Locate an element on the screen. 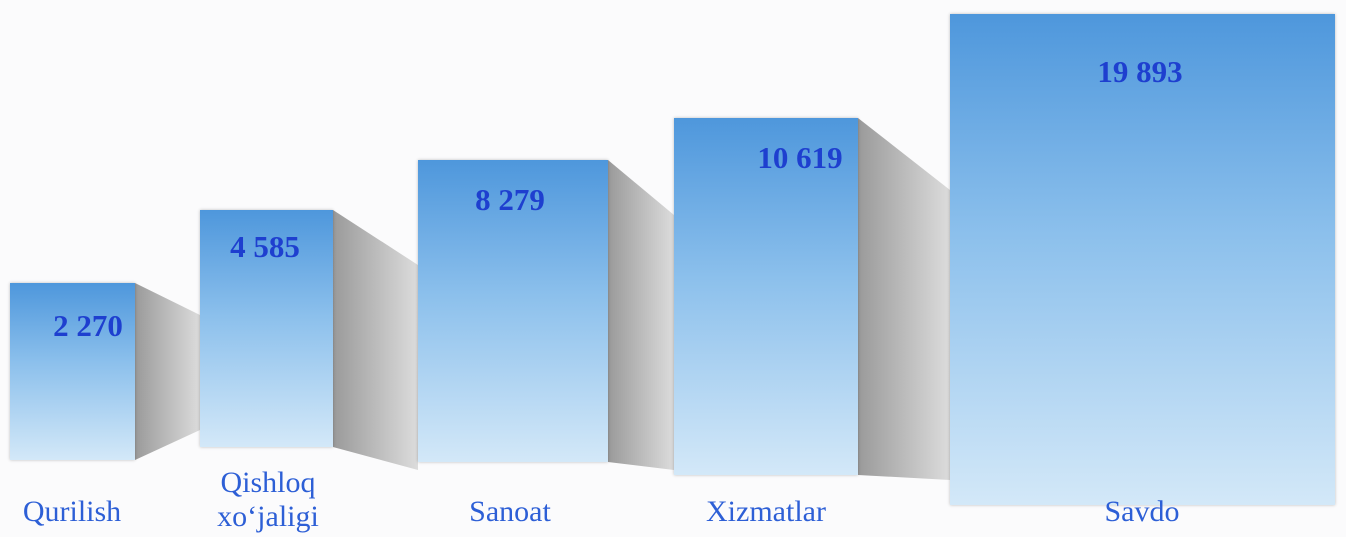 Image resolution: width=1346 pixels, height=537 pixels. value: 2 270 is located at coordinates (88, 325).